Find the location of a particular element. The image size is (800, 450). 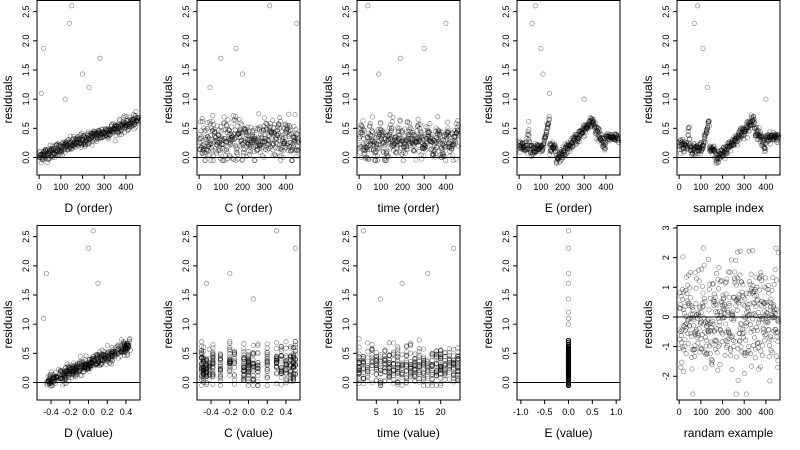

x-tick-label: 10 is located at coordinates (398, 412).